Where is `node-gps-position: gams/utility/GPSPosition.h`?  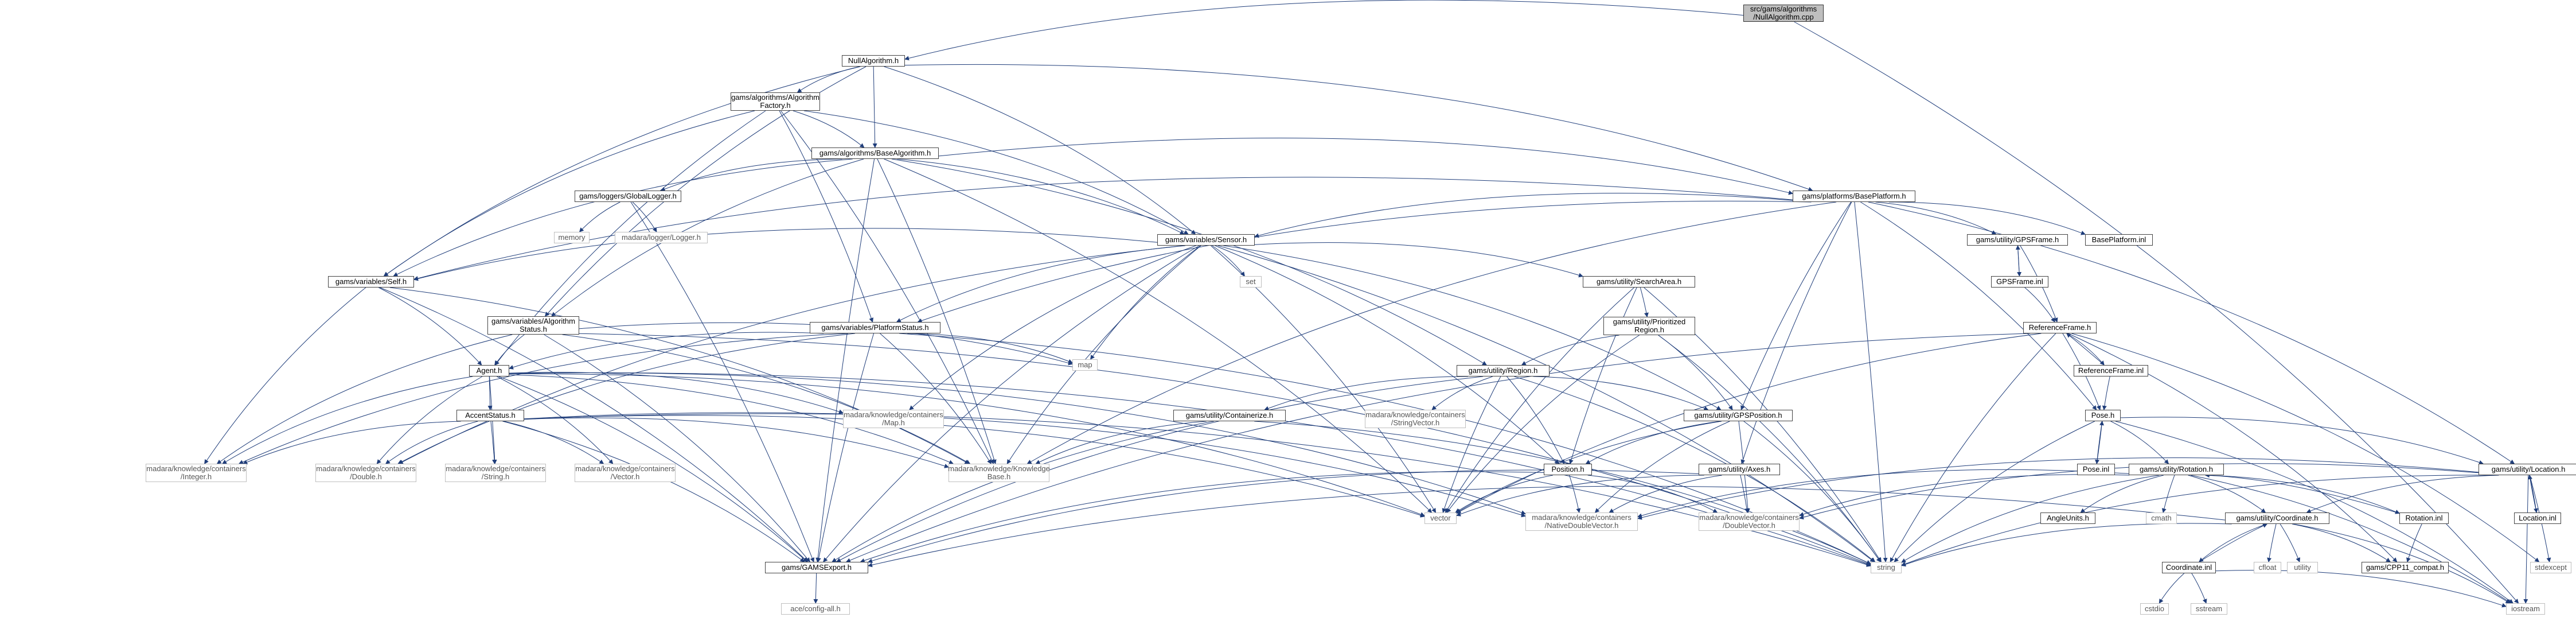 node-gps-position: gams/utility/GPSPosition.h is located at coordinates (1739, 415).